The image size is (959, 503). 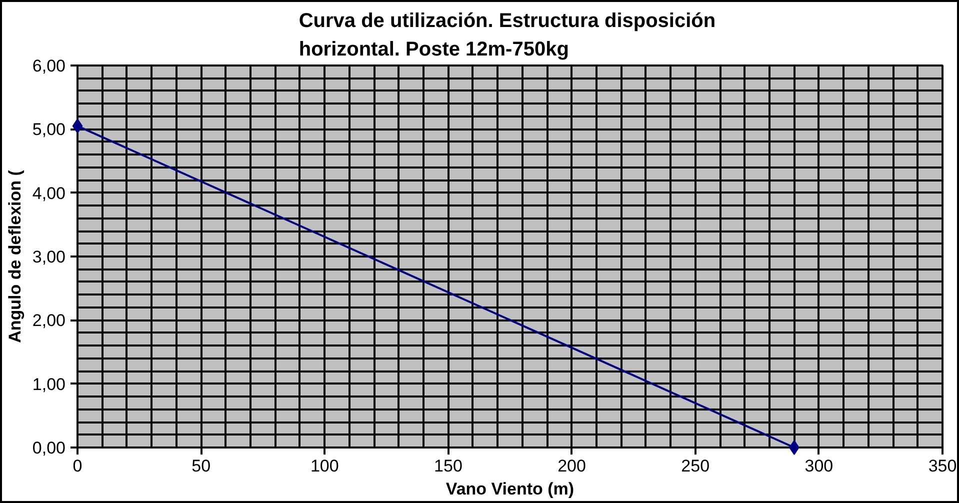 What do you see at coordinates (49, 66) in the screenshot?
I see `y-tick-label: 6,00` at bounding box center [49, 66].